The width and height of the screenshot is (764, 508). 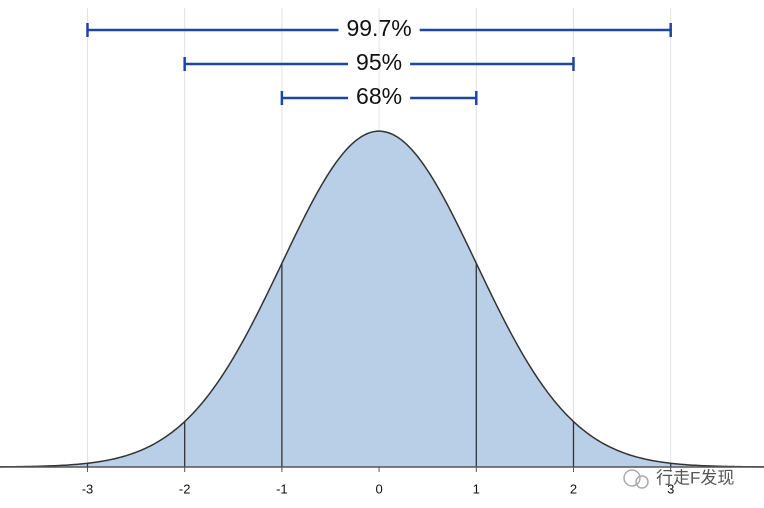 What do you see at coordinates (379, 62) in the screenshot?
I see `interval-label: 95%` at bounding box center [379, 62].